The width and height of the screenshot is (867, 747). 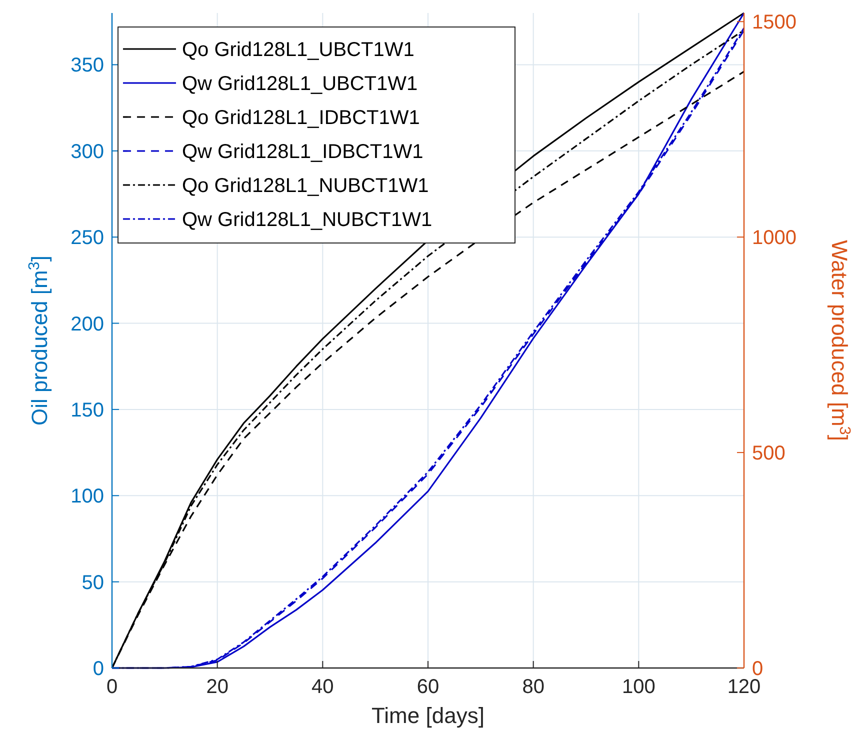 I want to click on y2-tick-label: 1000, so click(x=774, y=238).